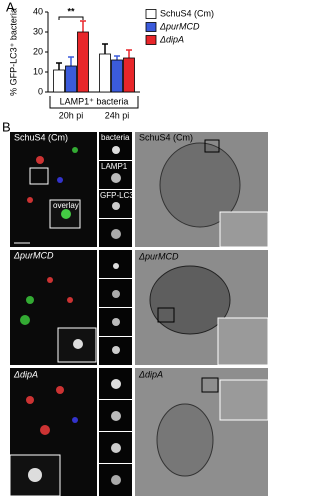 The image size is (320, 500). What do you see at coordinates (66, 205) in the screenshot?
I see `channel-label: overlay` at bounding box center [66, 205].